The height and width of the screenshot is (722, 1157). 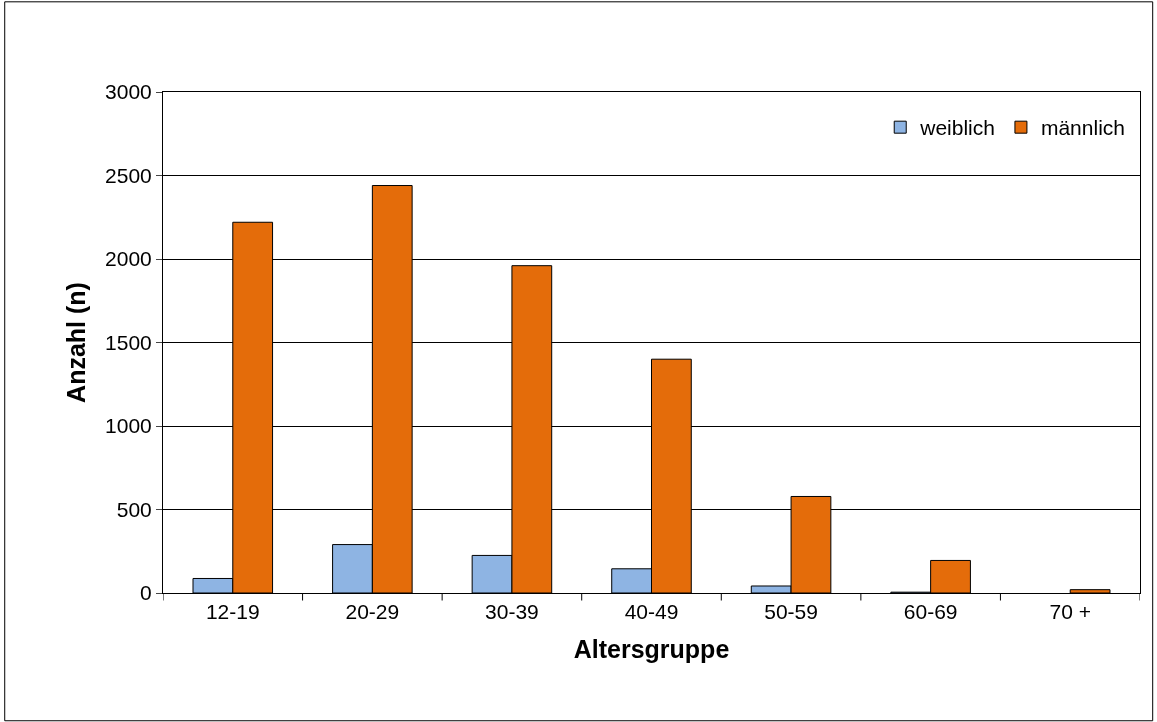 I want to click on x-tick-label: 60-69, so click(x=930, y=612).